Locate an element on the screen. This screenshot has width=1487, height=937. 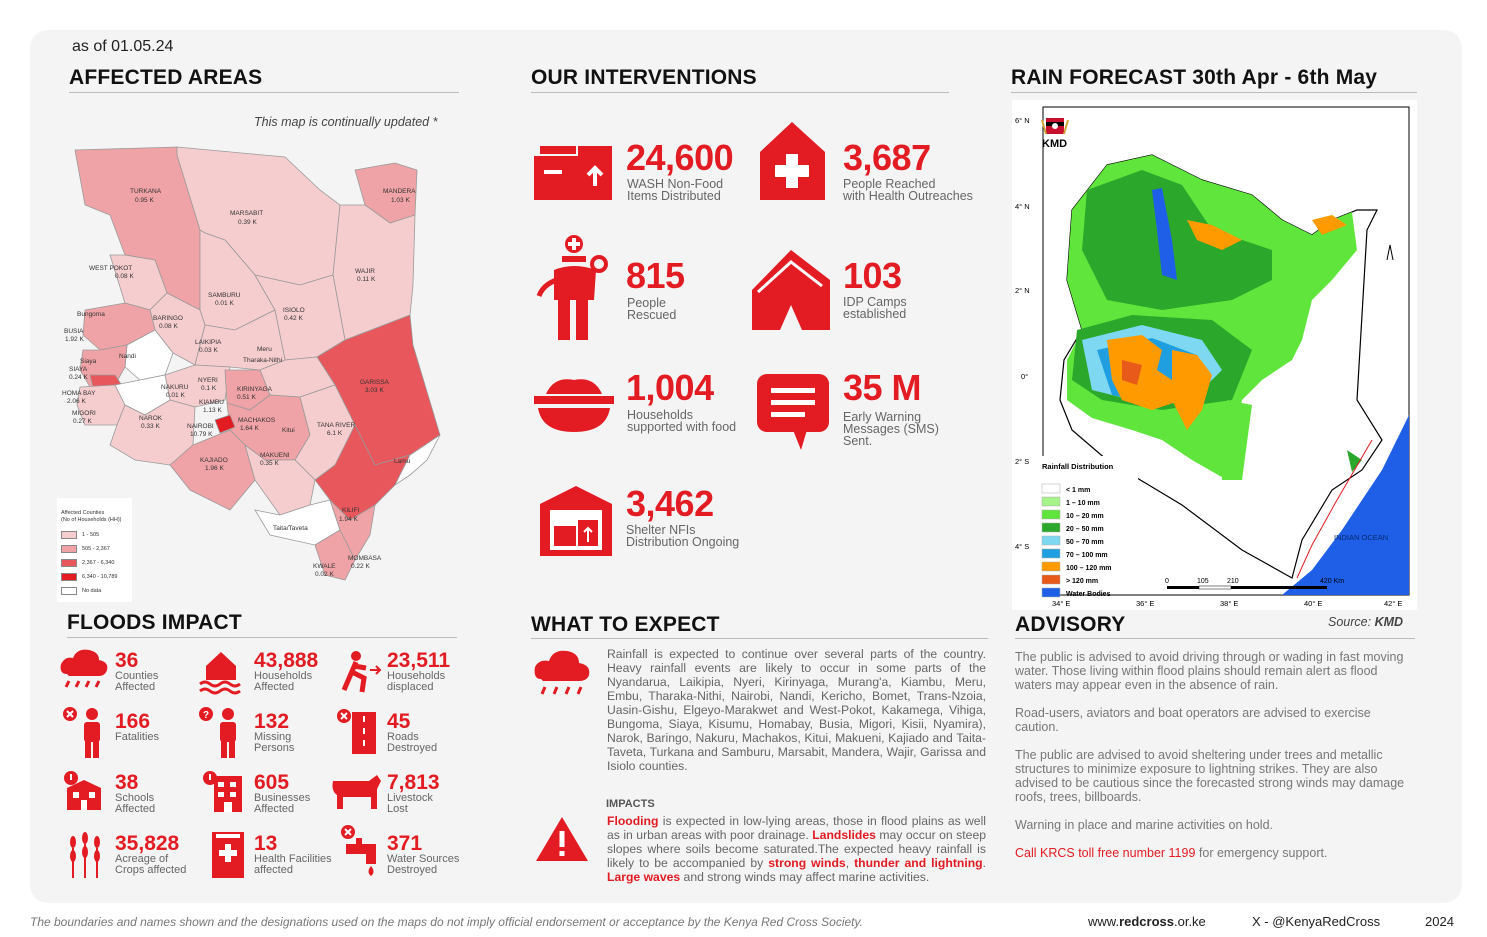
impact-value: 371 is located at coordinates (405, 843).